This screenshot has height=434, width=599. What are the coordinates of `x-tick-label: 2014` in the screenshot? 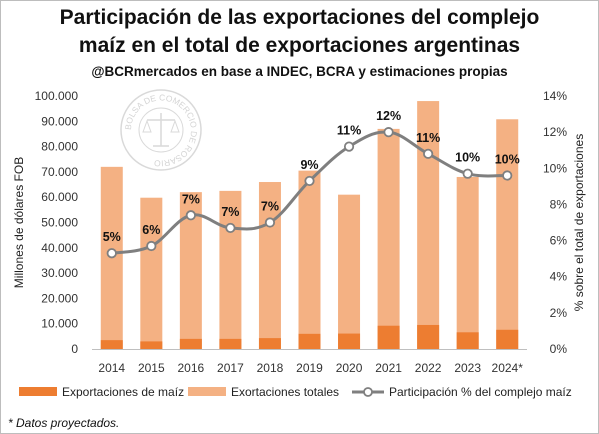 It's located at (111, 368).